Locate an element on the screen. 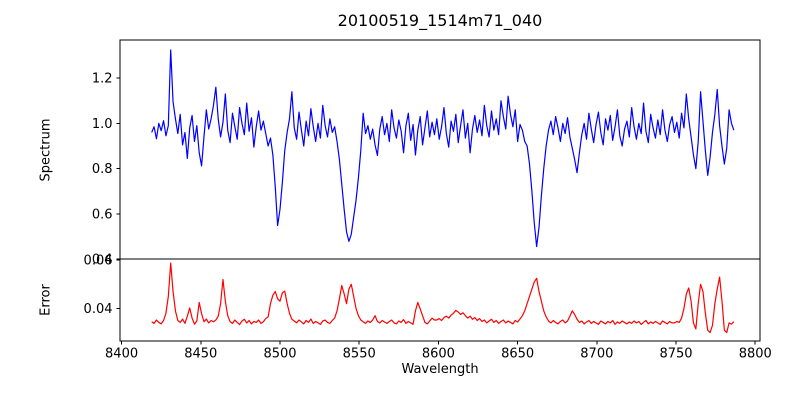  chart-title: 20100519_1514m71_040 is located at coordinates (440, 20).